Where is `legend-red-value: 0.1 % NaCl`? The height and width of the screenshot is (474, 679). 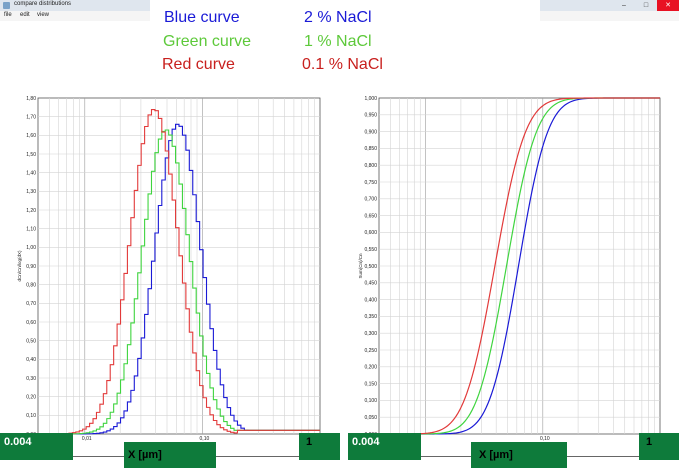
legend-red-value: 0.1 % NaCl is located at coordinates (342, 64).